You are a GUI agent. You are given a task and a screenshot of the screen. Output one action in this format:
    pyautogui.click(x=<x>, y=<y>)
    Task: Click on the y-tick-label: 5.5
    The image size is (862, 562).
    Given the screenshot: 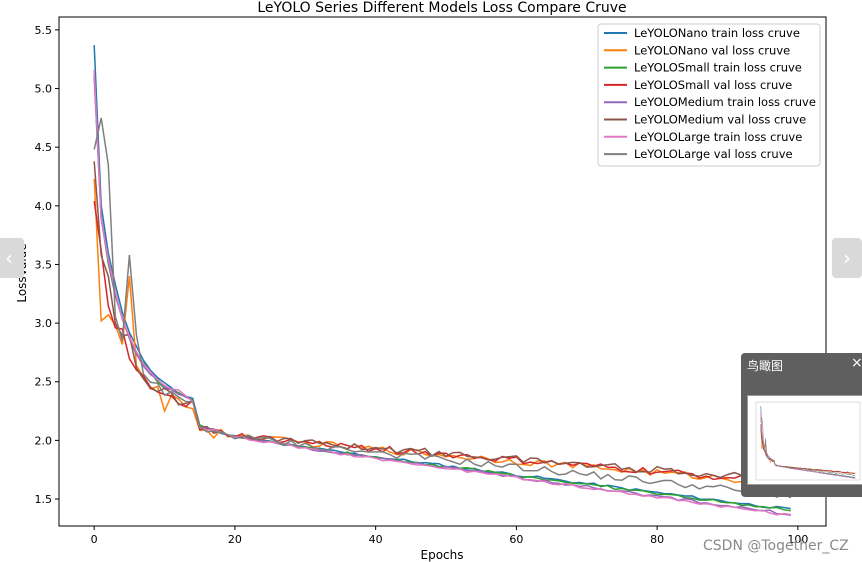 What is the action you would take?
    pyautogui.click(x=44, y=30)
    